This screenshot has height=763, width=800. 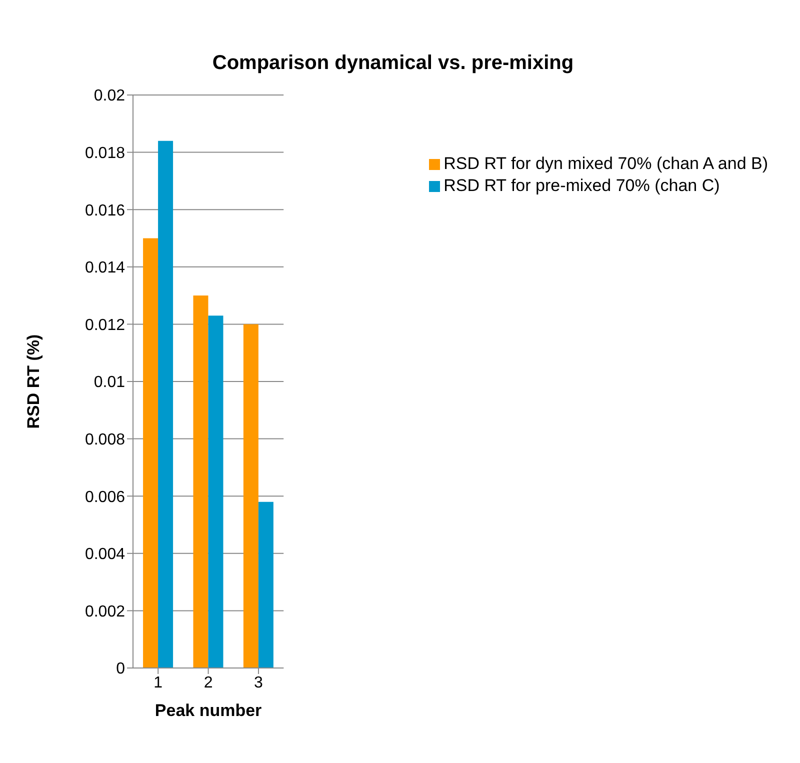 I want to click on y-tick-label: 0.02, so click(x=110, y=96).